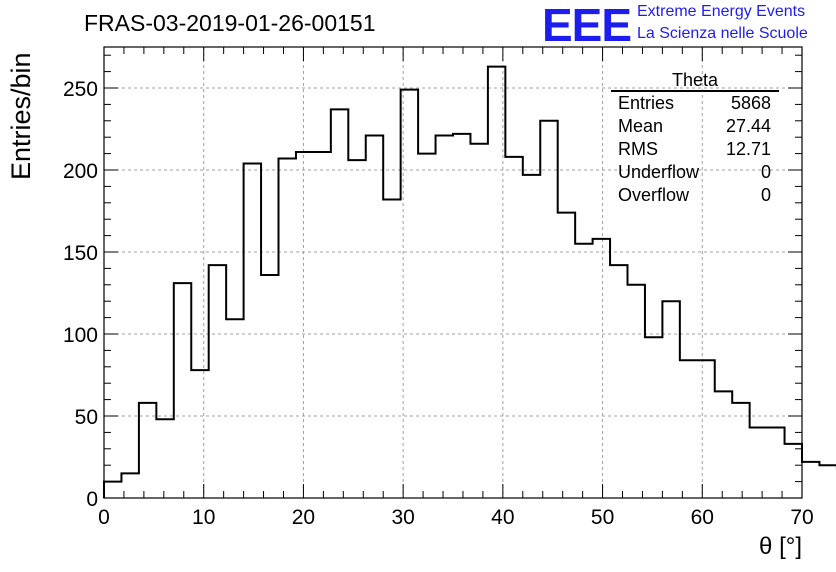  I want to click on x-tick-label: 30, so click(402, 517).